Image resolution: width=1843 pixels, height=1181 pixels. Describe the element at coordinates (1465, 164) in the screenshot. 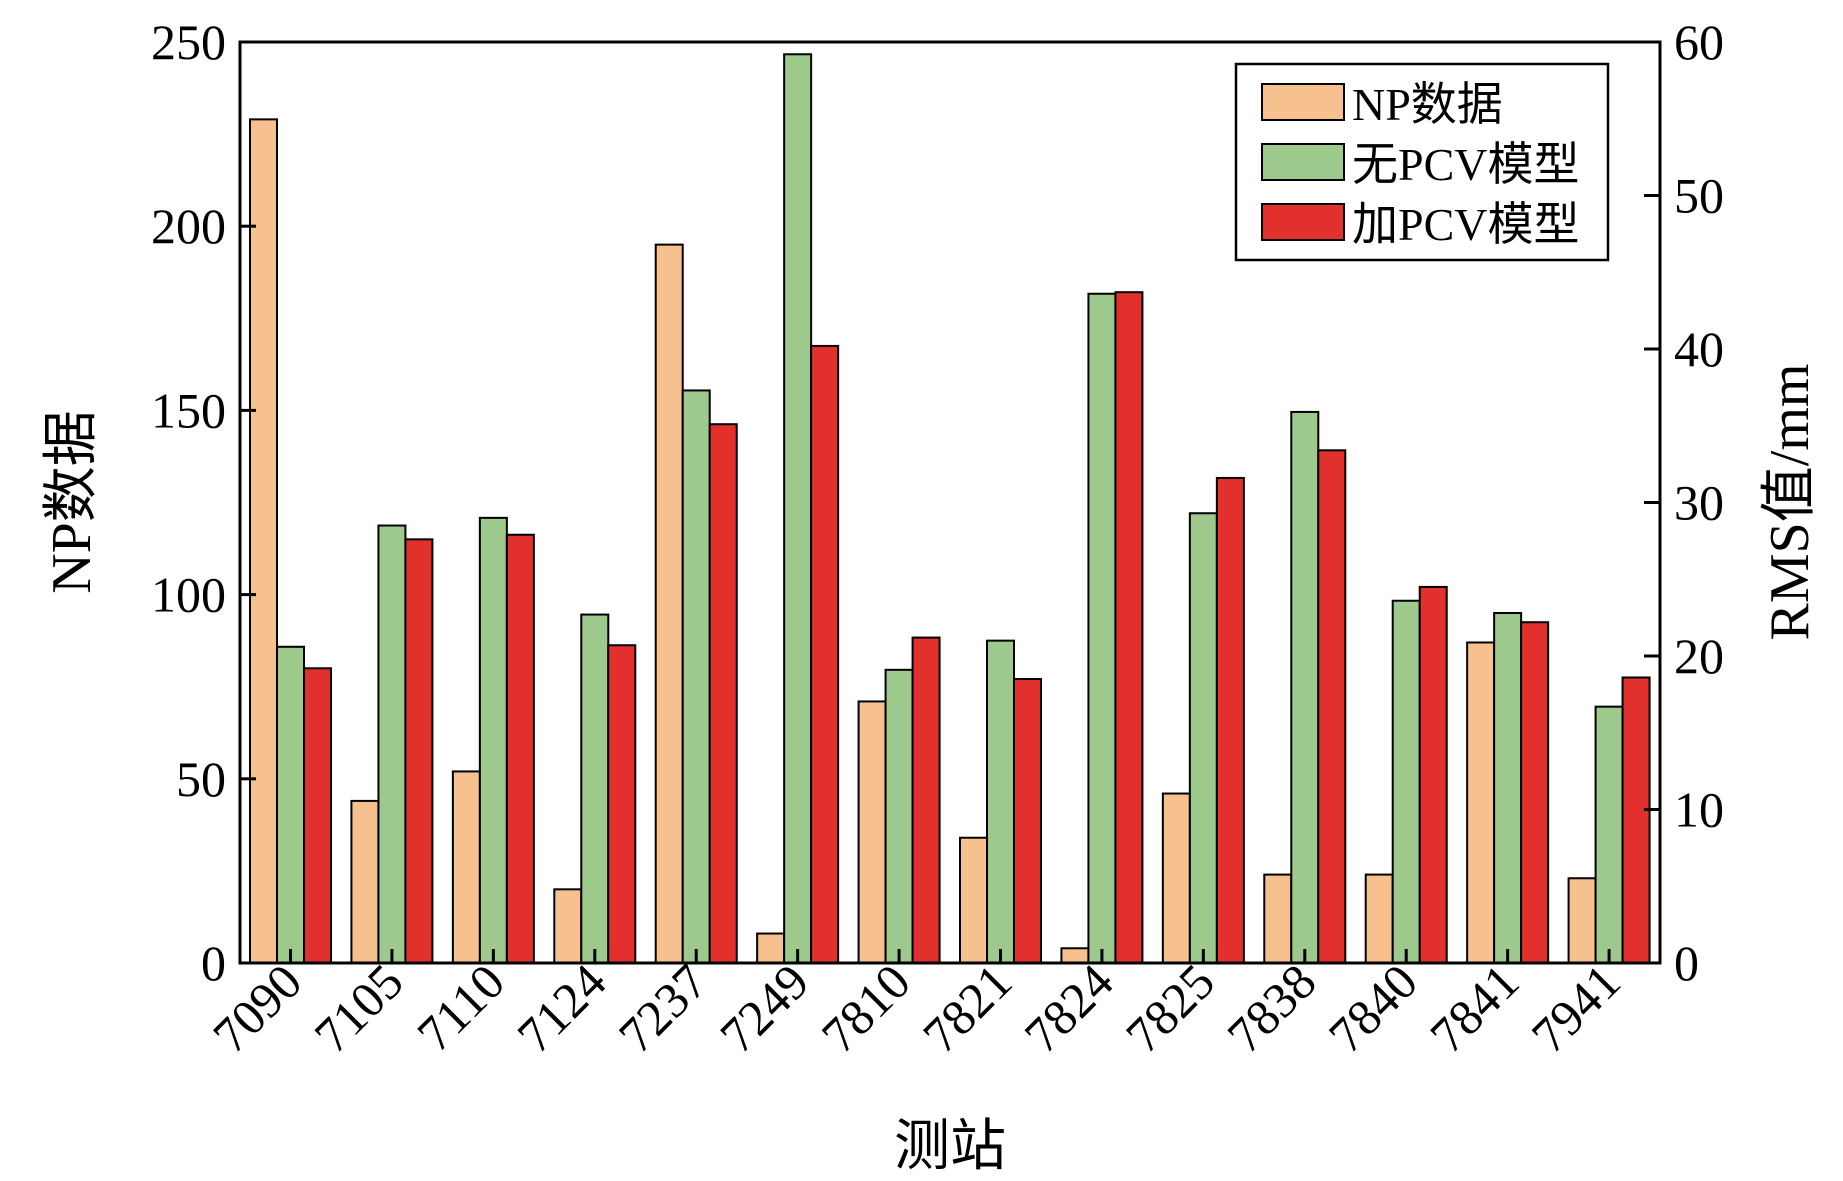

I see `legend-label-no-pcv: 无PCV模型` at that location.